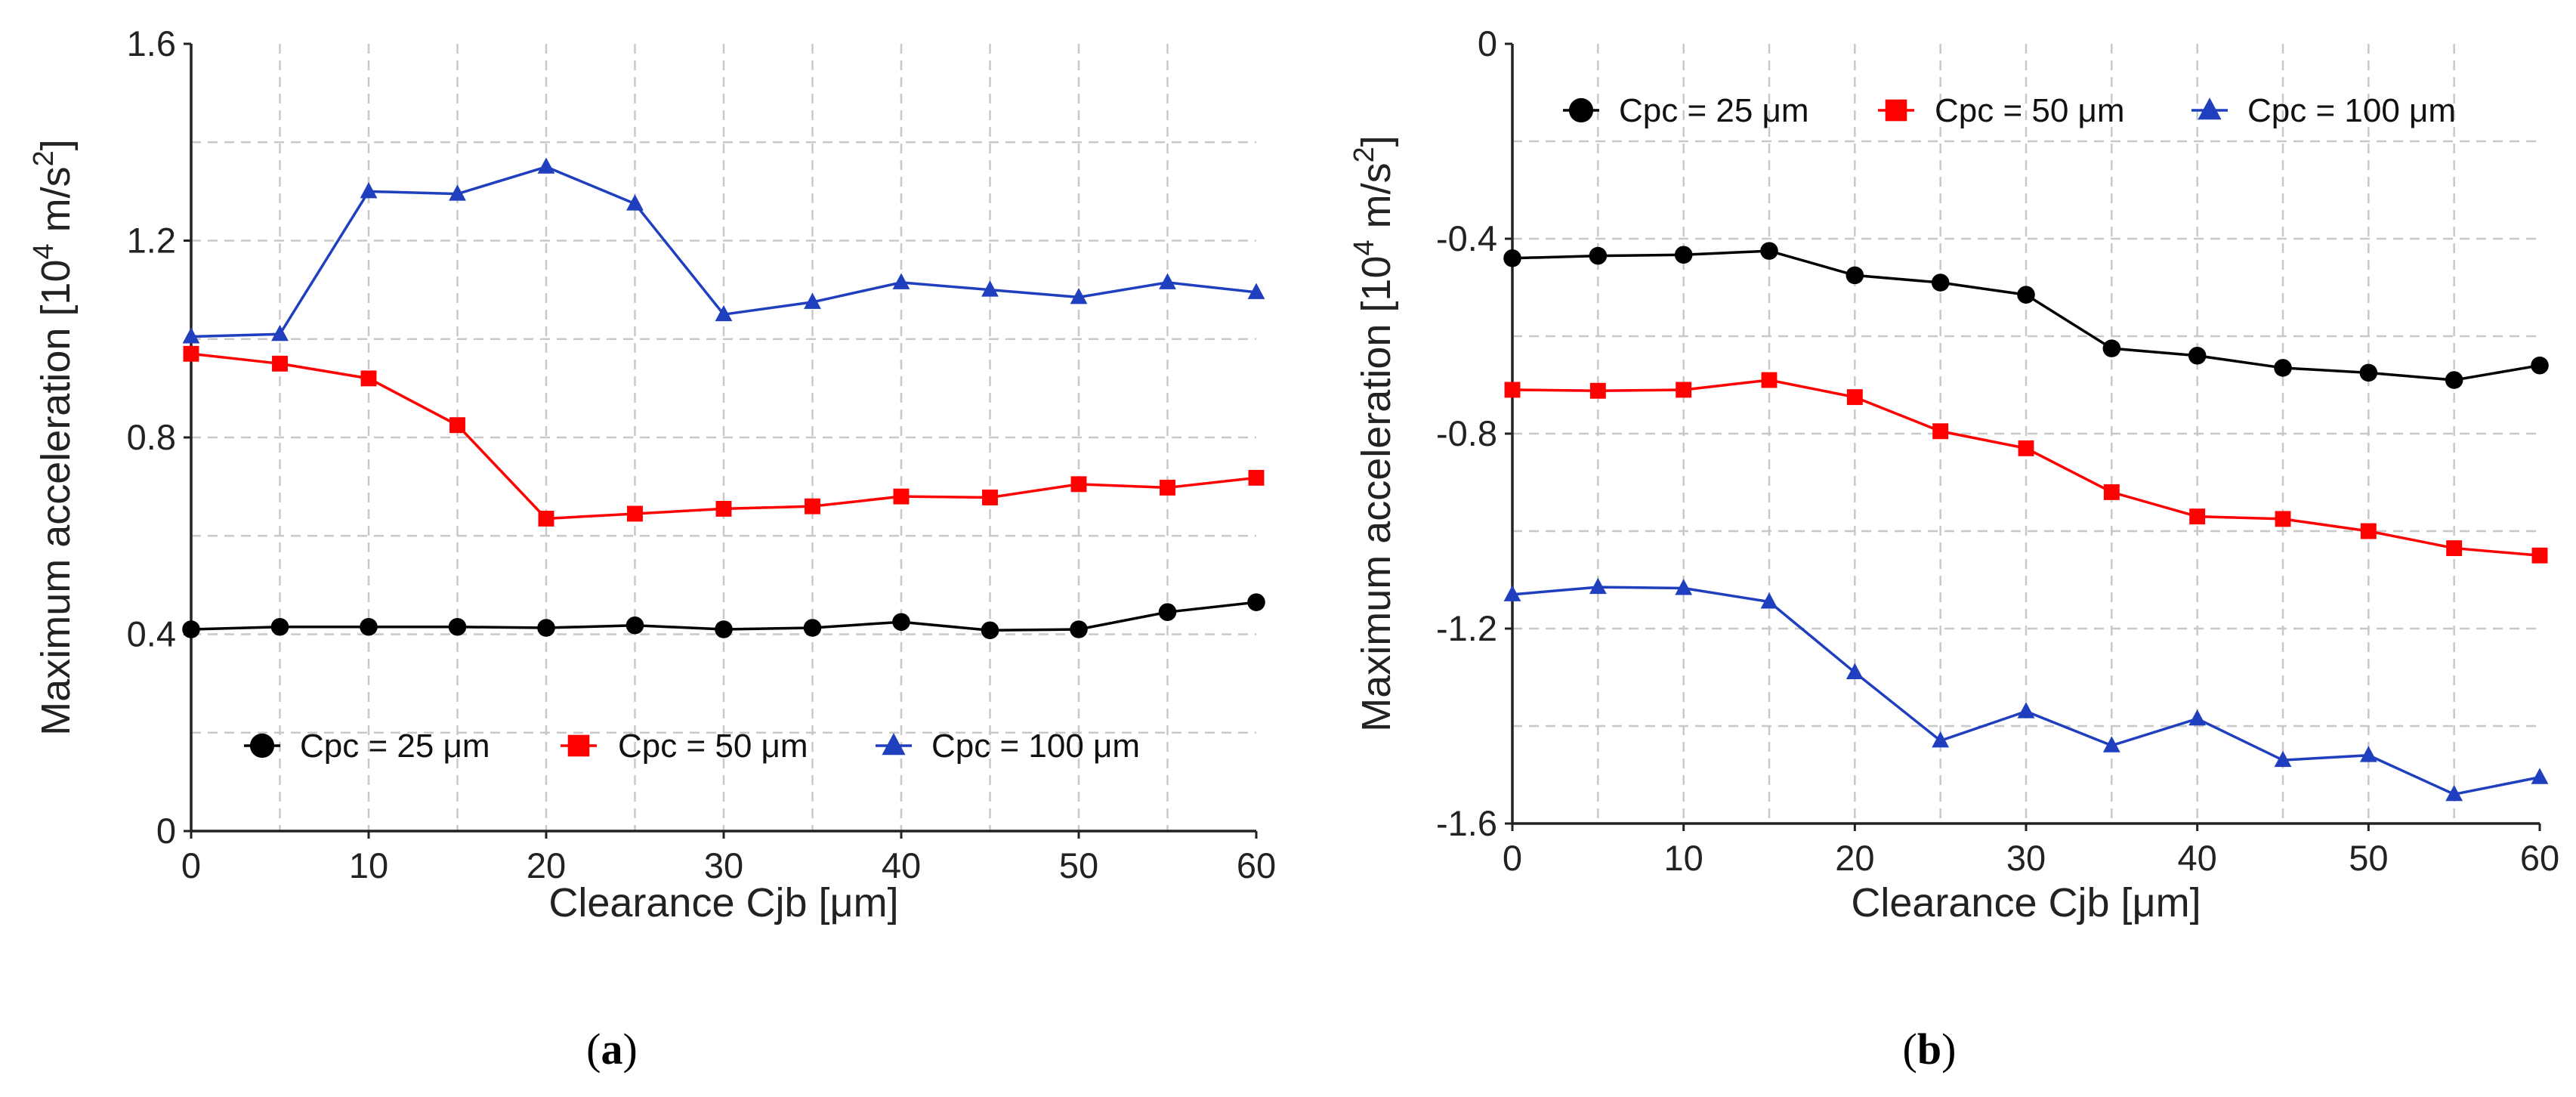 The image size is (2576, 1097). What do you see at coordinates (151, 43) in the screenshot?
I see `y-tick-label: 1.6` at bounding box center [151, 43].